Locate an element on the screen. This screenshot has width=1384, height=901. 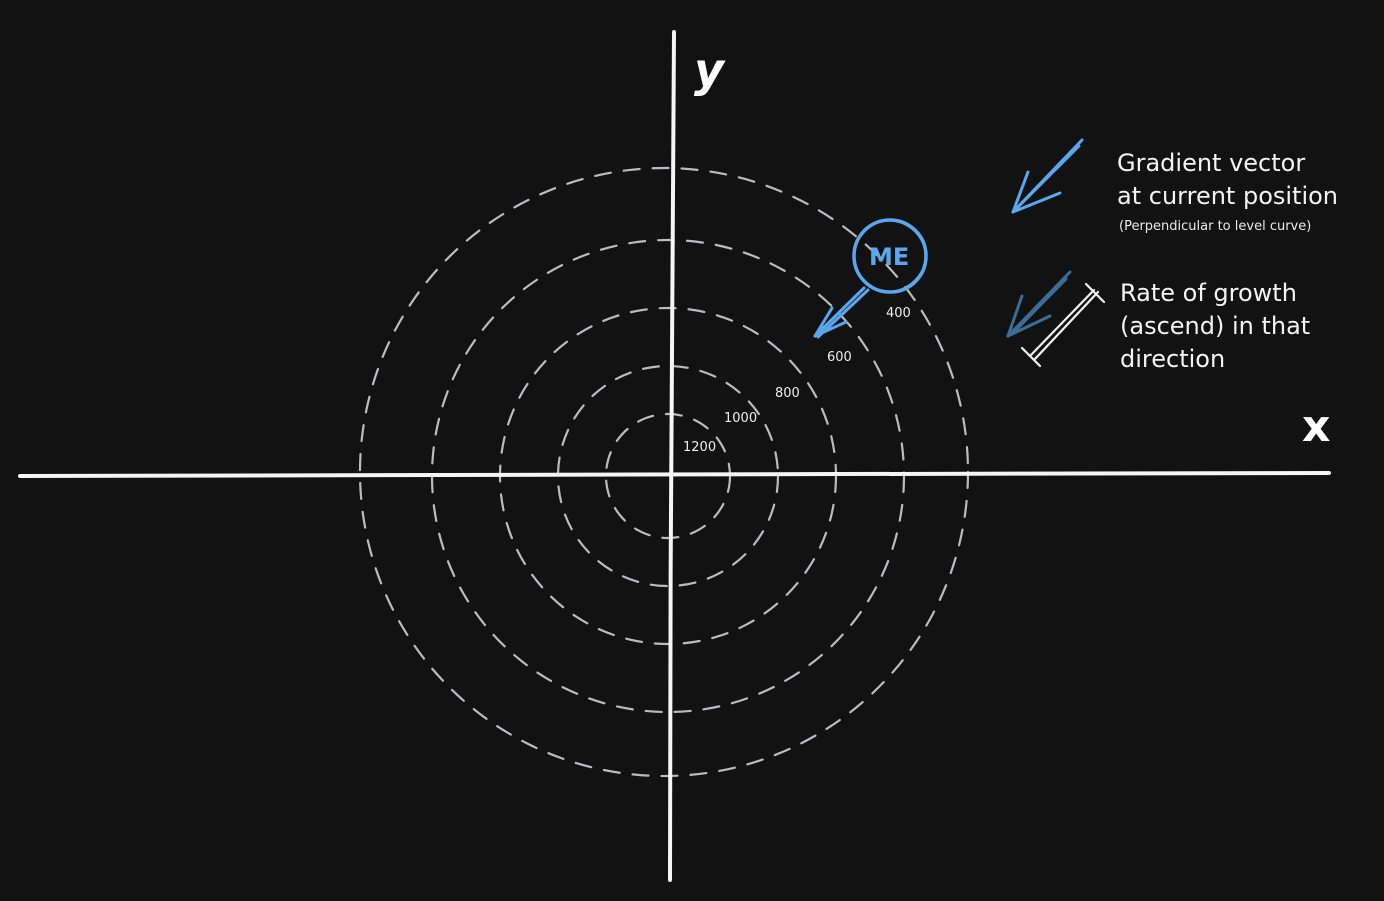
level-label-400: 400 is located at coordinates (898, 313).